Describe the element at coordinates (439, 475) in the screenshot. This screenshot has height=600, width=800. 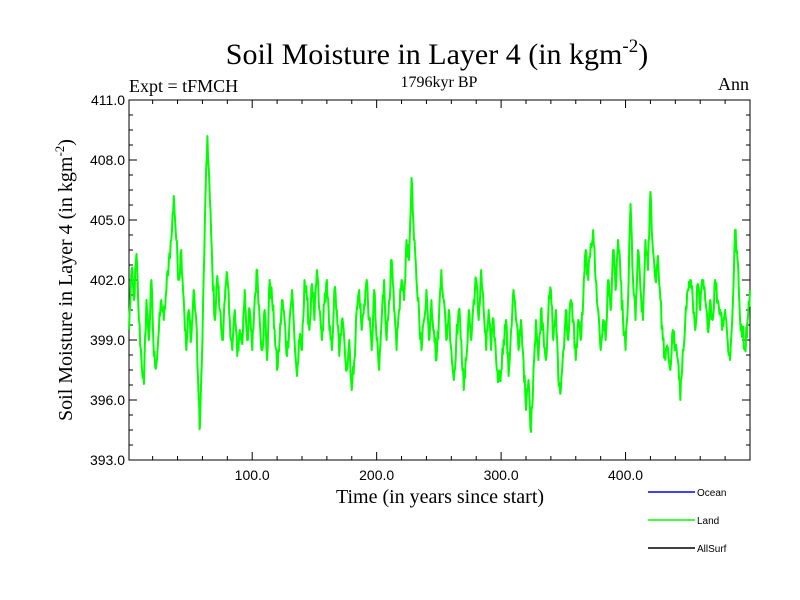
I see `x-tick-labels: 100.0 200.0 300.0 400.0` at that location.